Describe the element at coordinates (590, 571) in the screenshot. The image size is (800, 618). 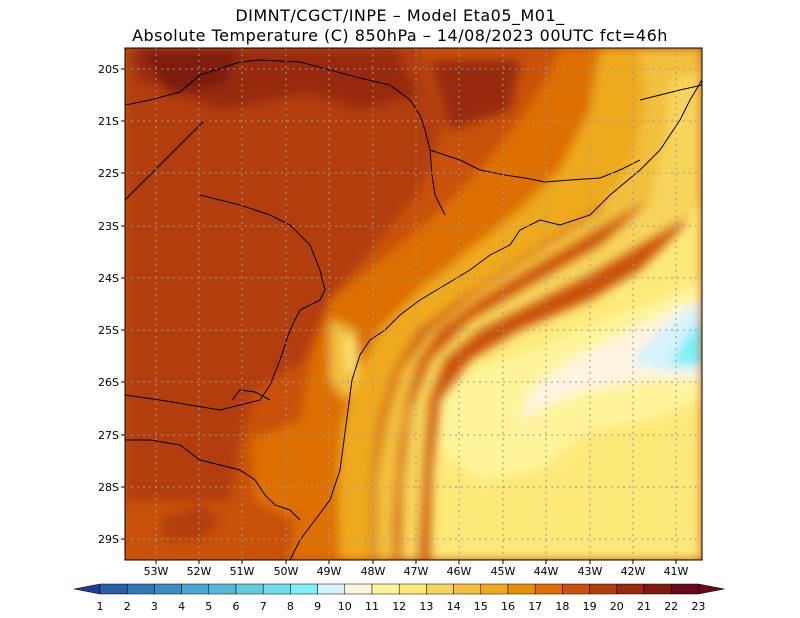
I see `lon-label: 43W` at that location.